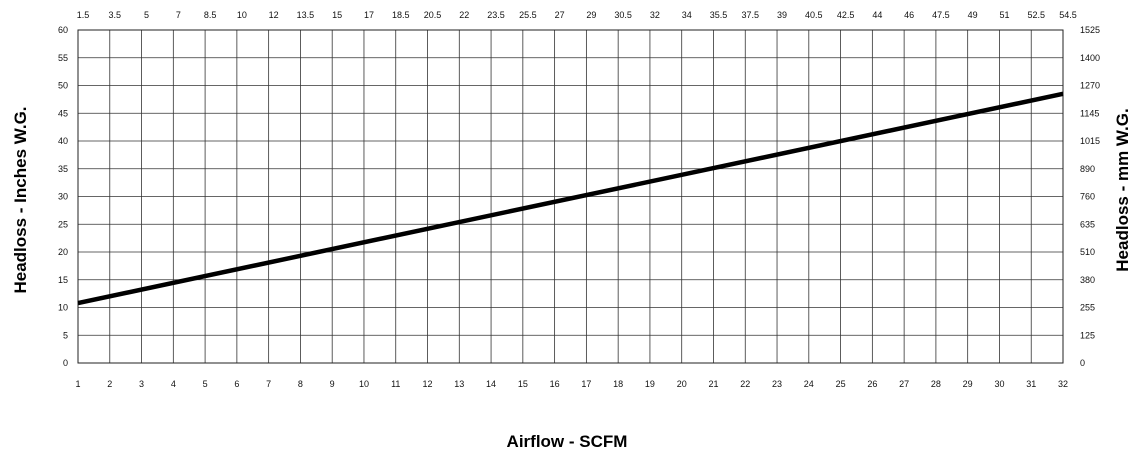 The width and height of the screenshot is (1133, 453). What do you see at coordinates (63, 169) in the screenshot?
I see `y-tick-label: 35` at bounding box center [63, 169].